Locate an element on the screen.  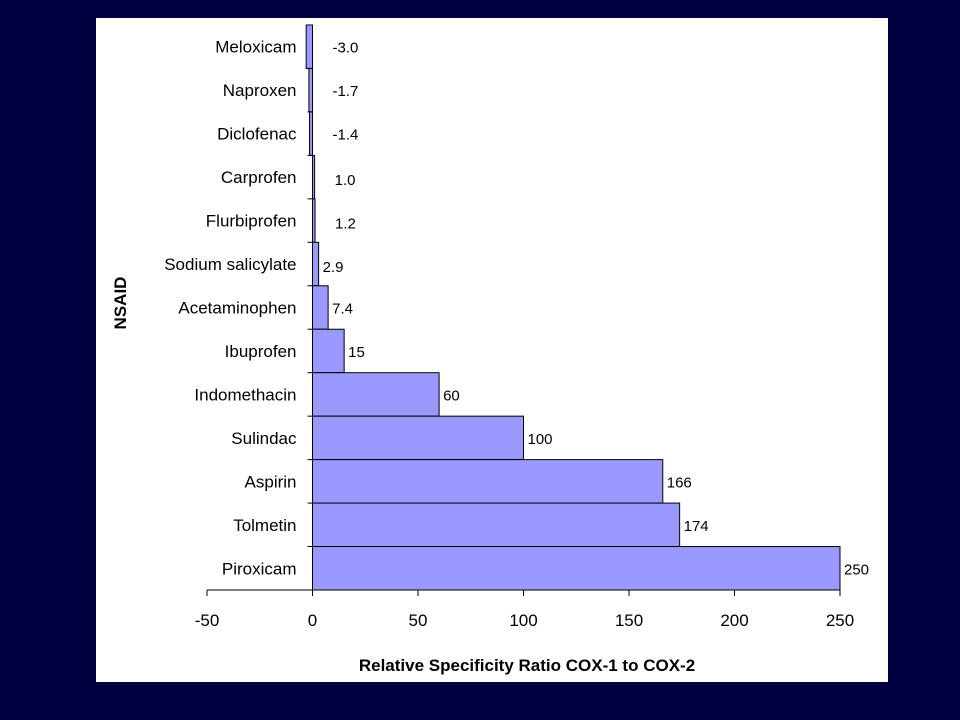
category-label: Carprofen is located at coordinates (259, 177).